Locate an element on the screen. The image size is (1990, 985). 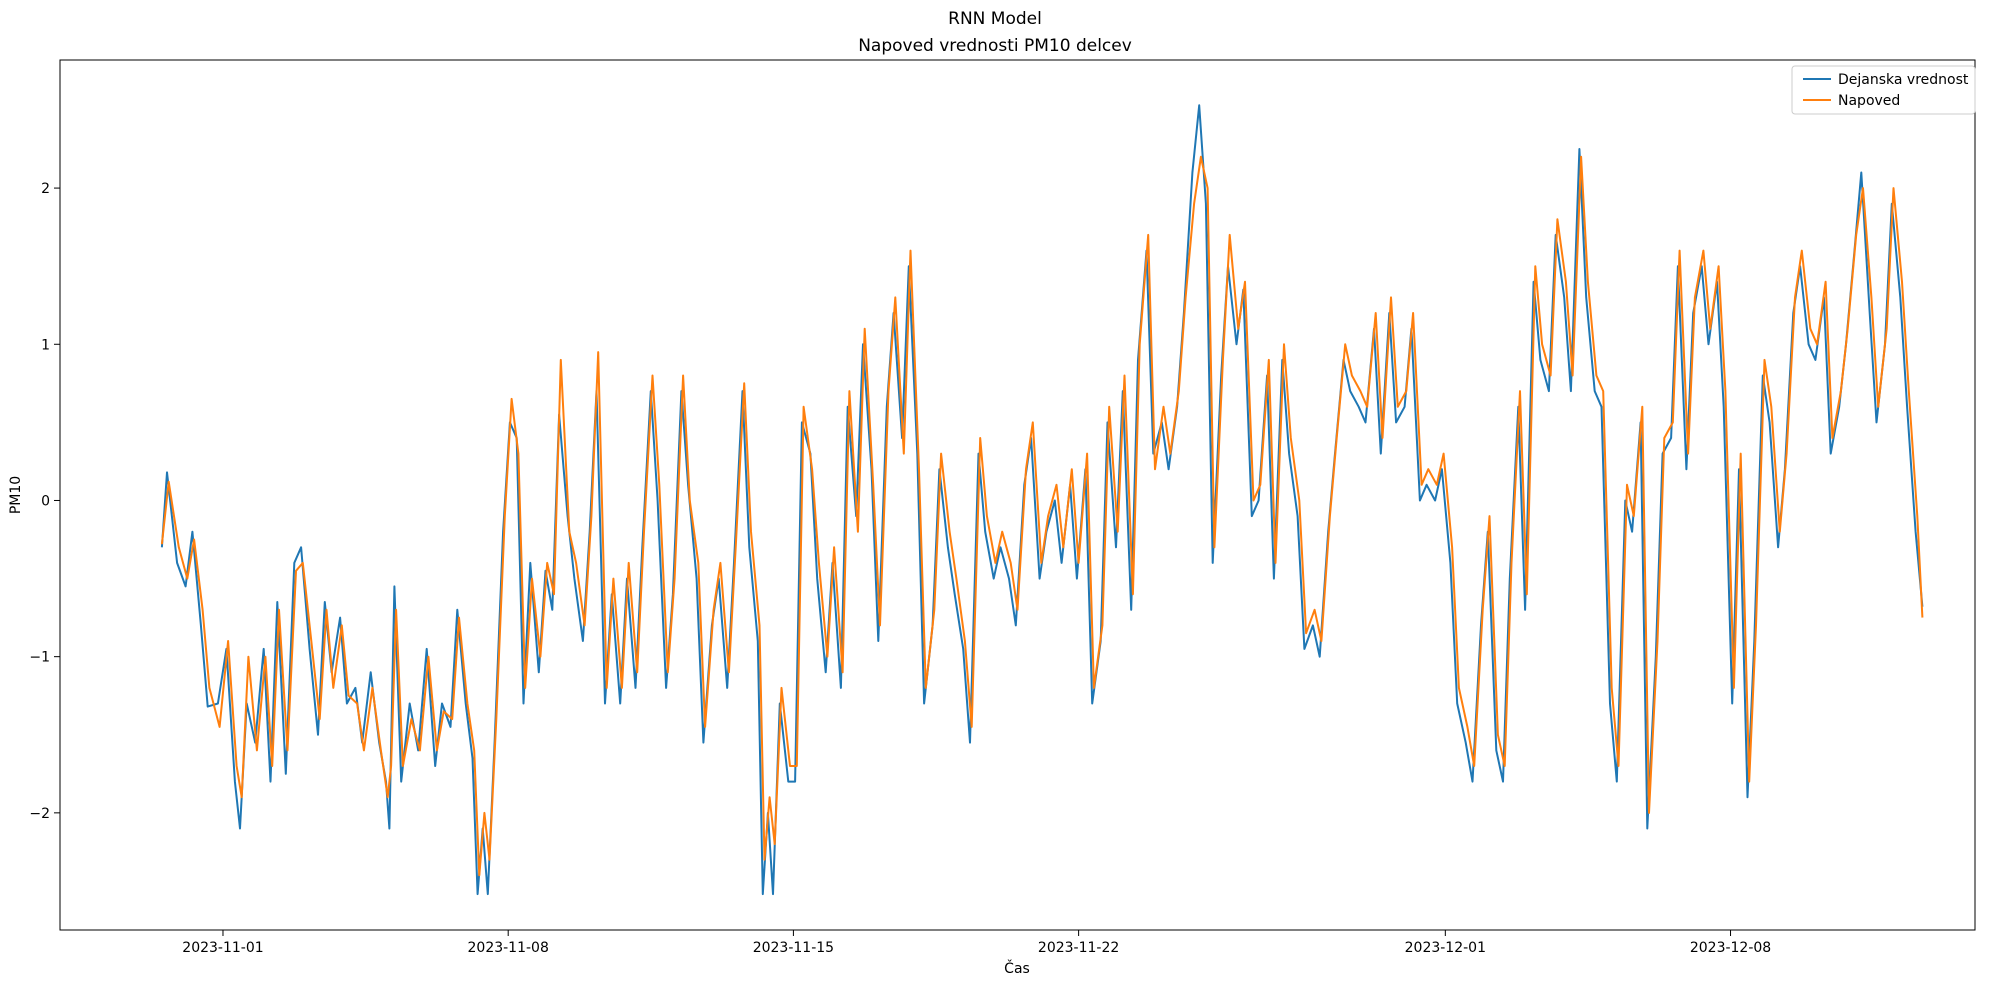
legend-label-dejanska-vrednost: Dejanska vrednost is located at coordinates (1903, 80).